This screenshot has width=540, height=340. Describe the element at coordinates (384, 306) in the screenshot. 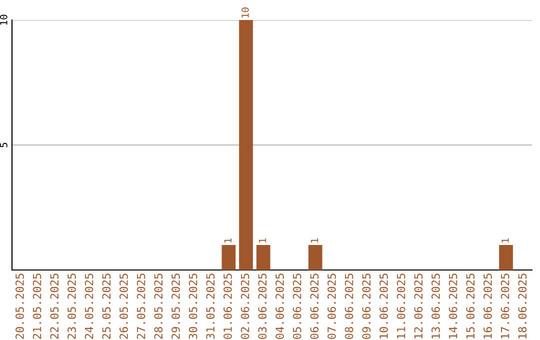

I see `x-tick-label: 10.06.2025` at that location.